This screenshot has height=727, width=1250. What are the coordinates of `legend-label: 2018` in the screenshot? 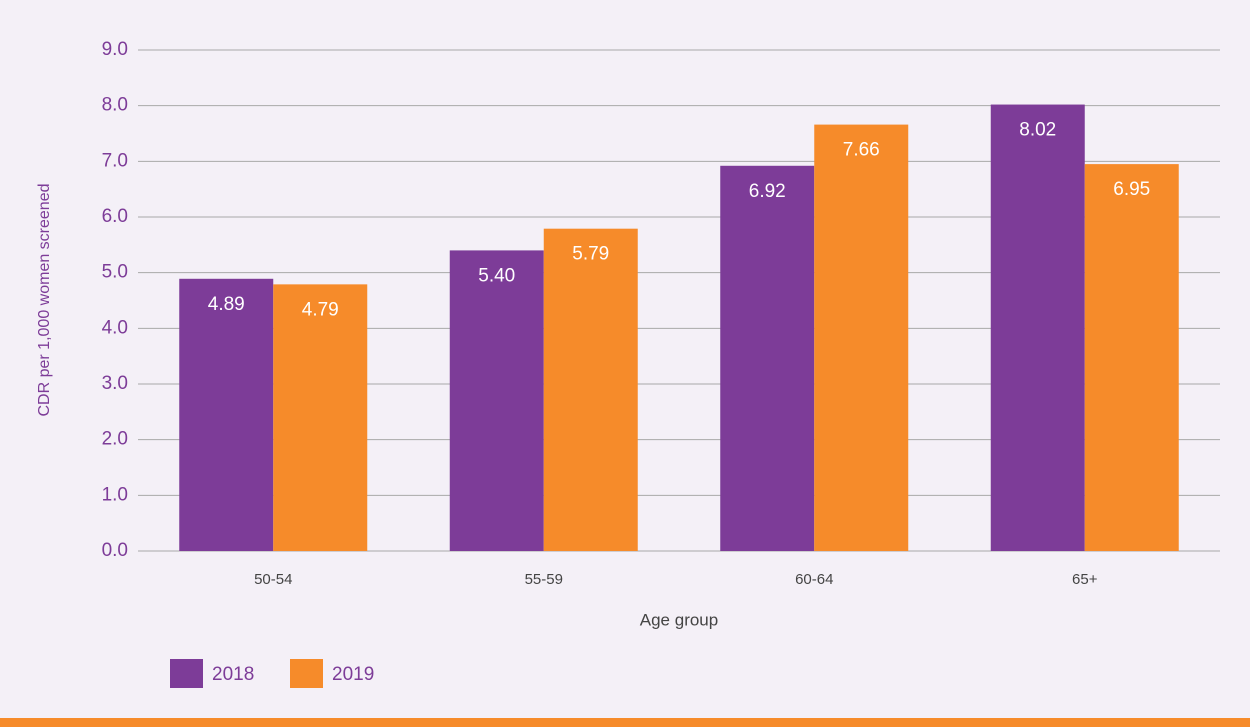 It's located at (233, 674).